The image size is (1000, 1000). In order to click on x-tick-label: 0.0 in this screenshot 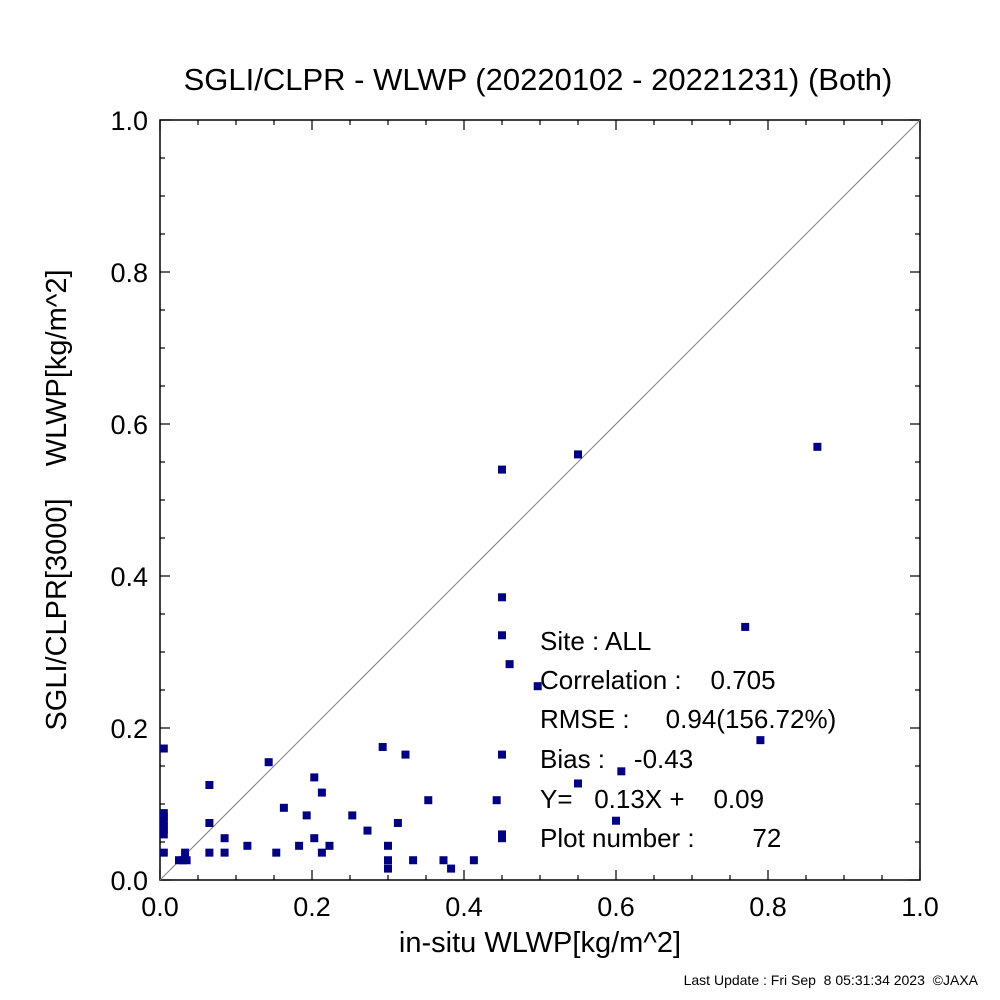, I will do `click(160, 907)`.